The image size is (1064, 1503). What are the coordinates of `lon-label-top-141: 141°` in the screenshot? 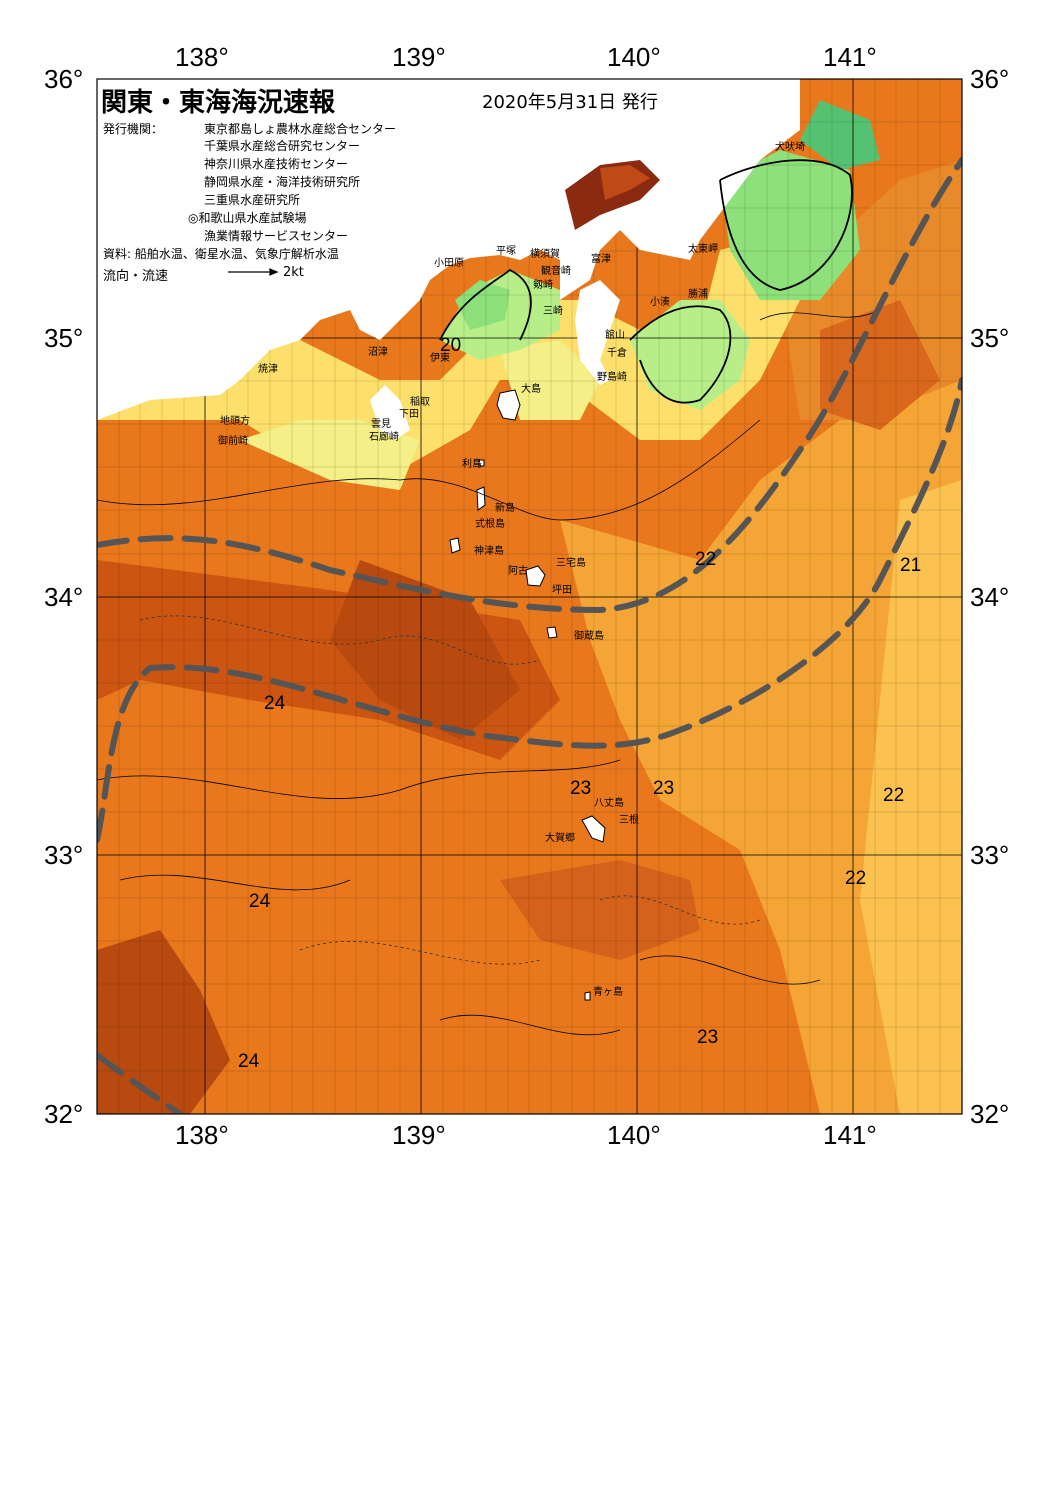 It's located at (850, 57).